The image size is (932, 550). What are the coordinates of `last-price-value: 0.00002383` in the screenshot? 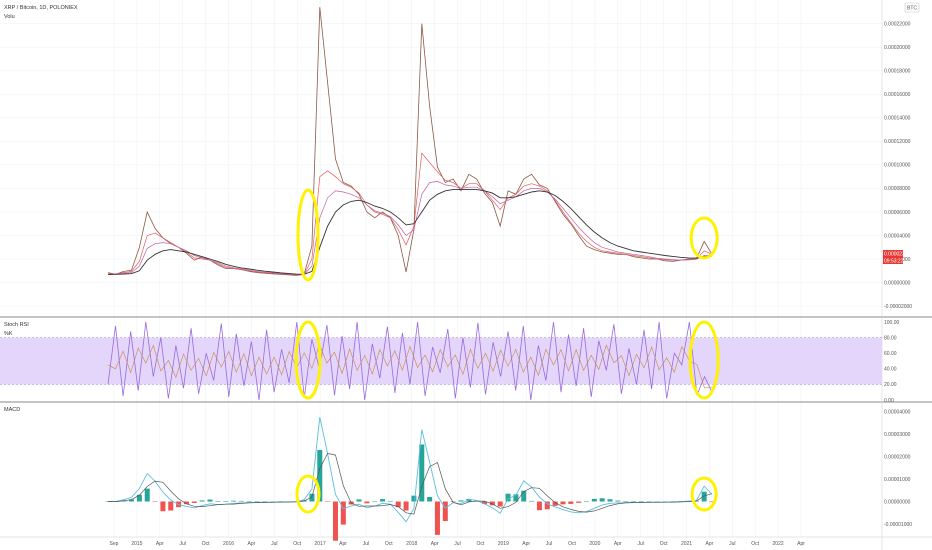 It's located at (897, 255).